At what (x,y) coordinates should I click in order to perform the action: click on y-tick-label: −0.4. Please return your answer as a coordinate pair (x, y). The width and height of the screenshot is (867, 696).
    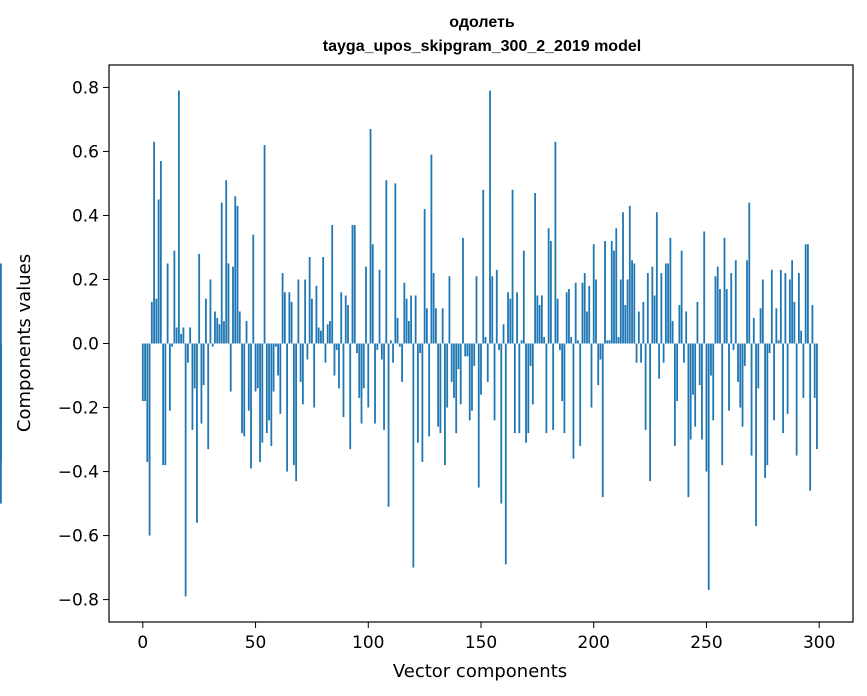
    Looking at the image, I should click on (78, 473).